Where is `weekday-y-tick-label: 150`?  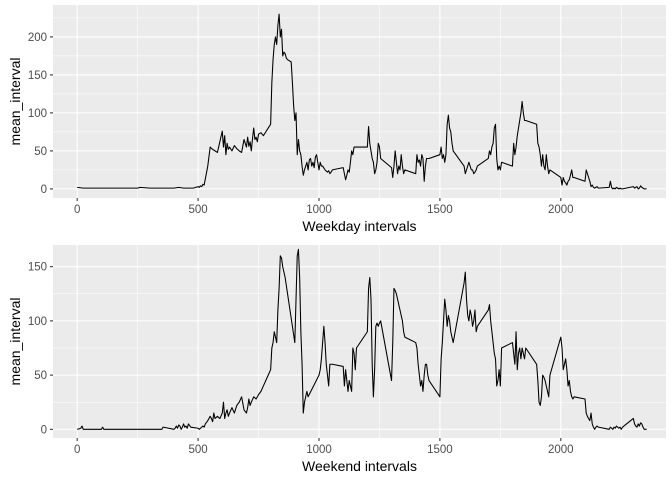
weekday-y-tick-label: 150 is located at coordinates (37, 76).